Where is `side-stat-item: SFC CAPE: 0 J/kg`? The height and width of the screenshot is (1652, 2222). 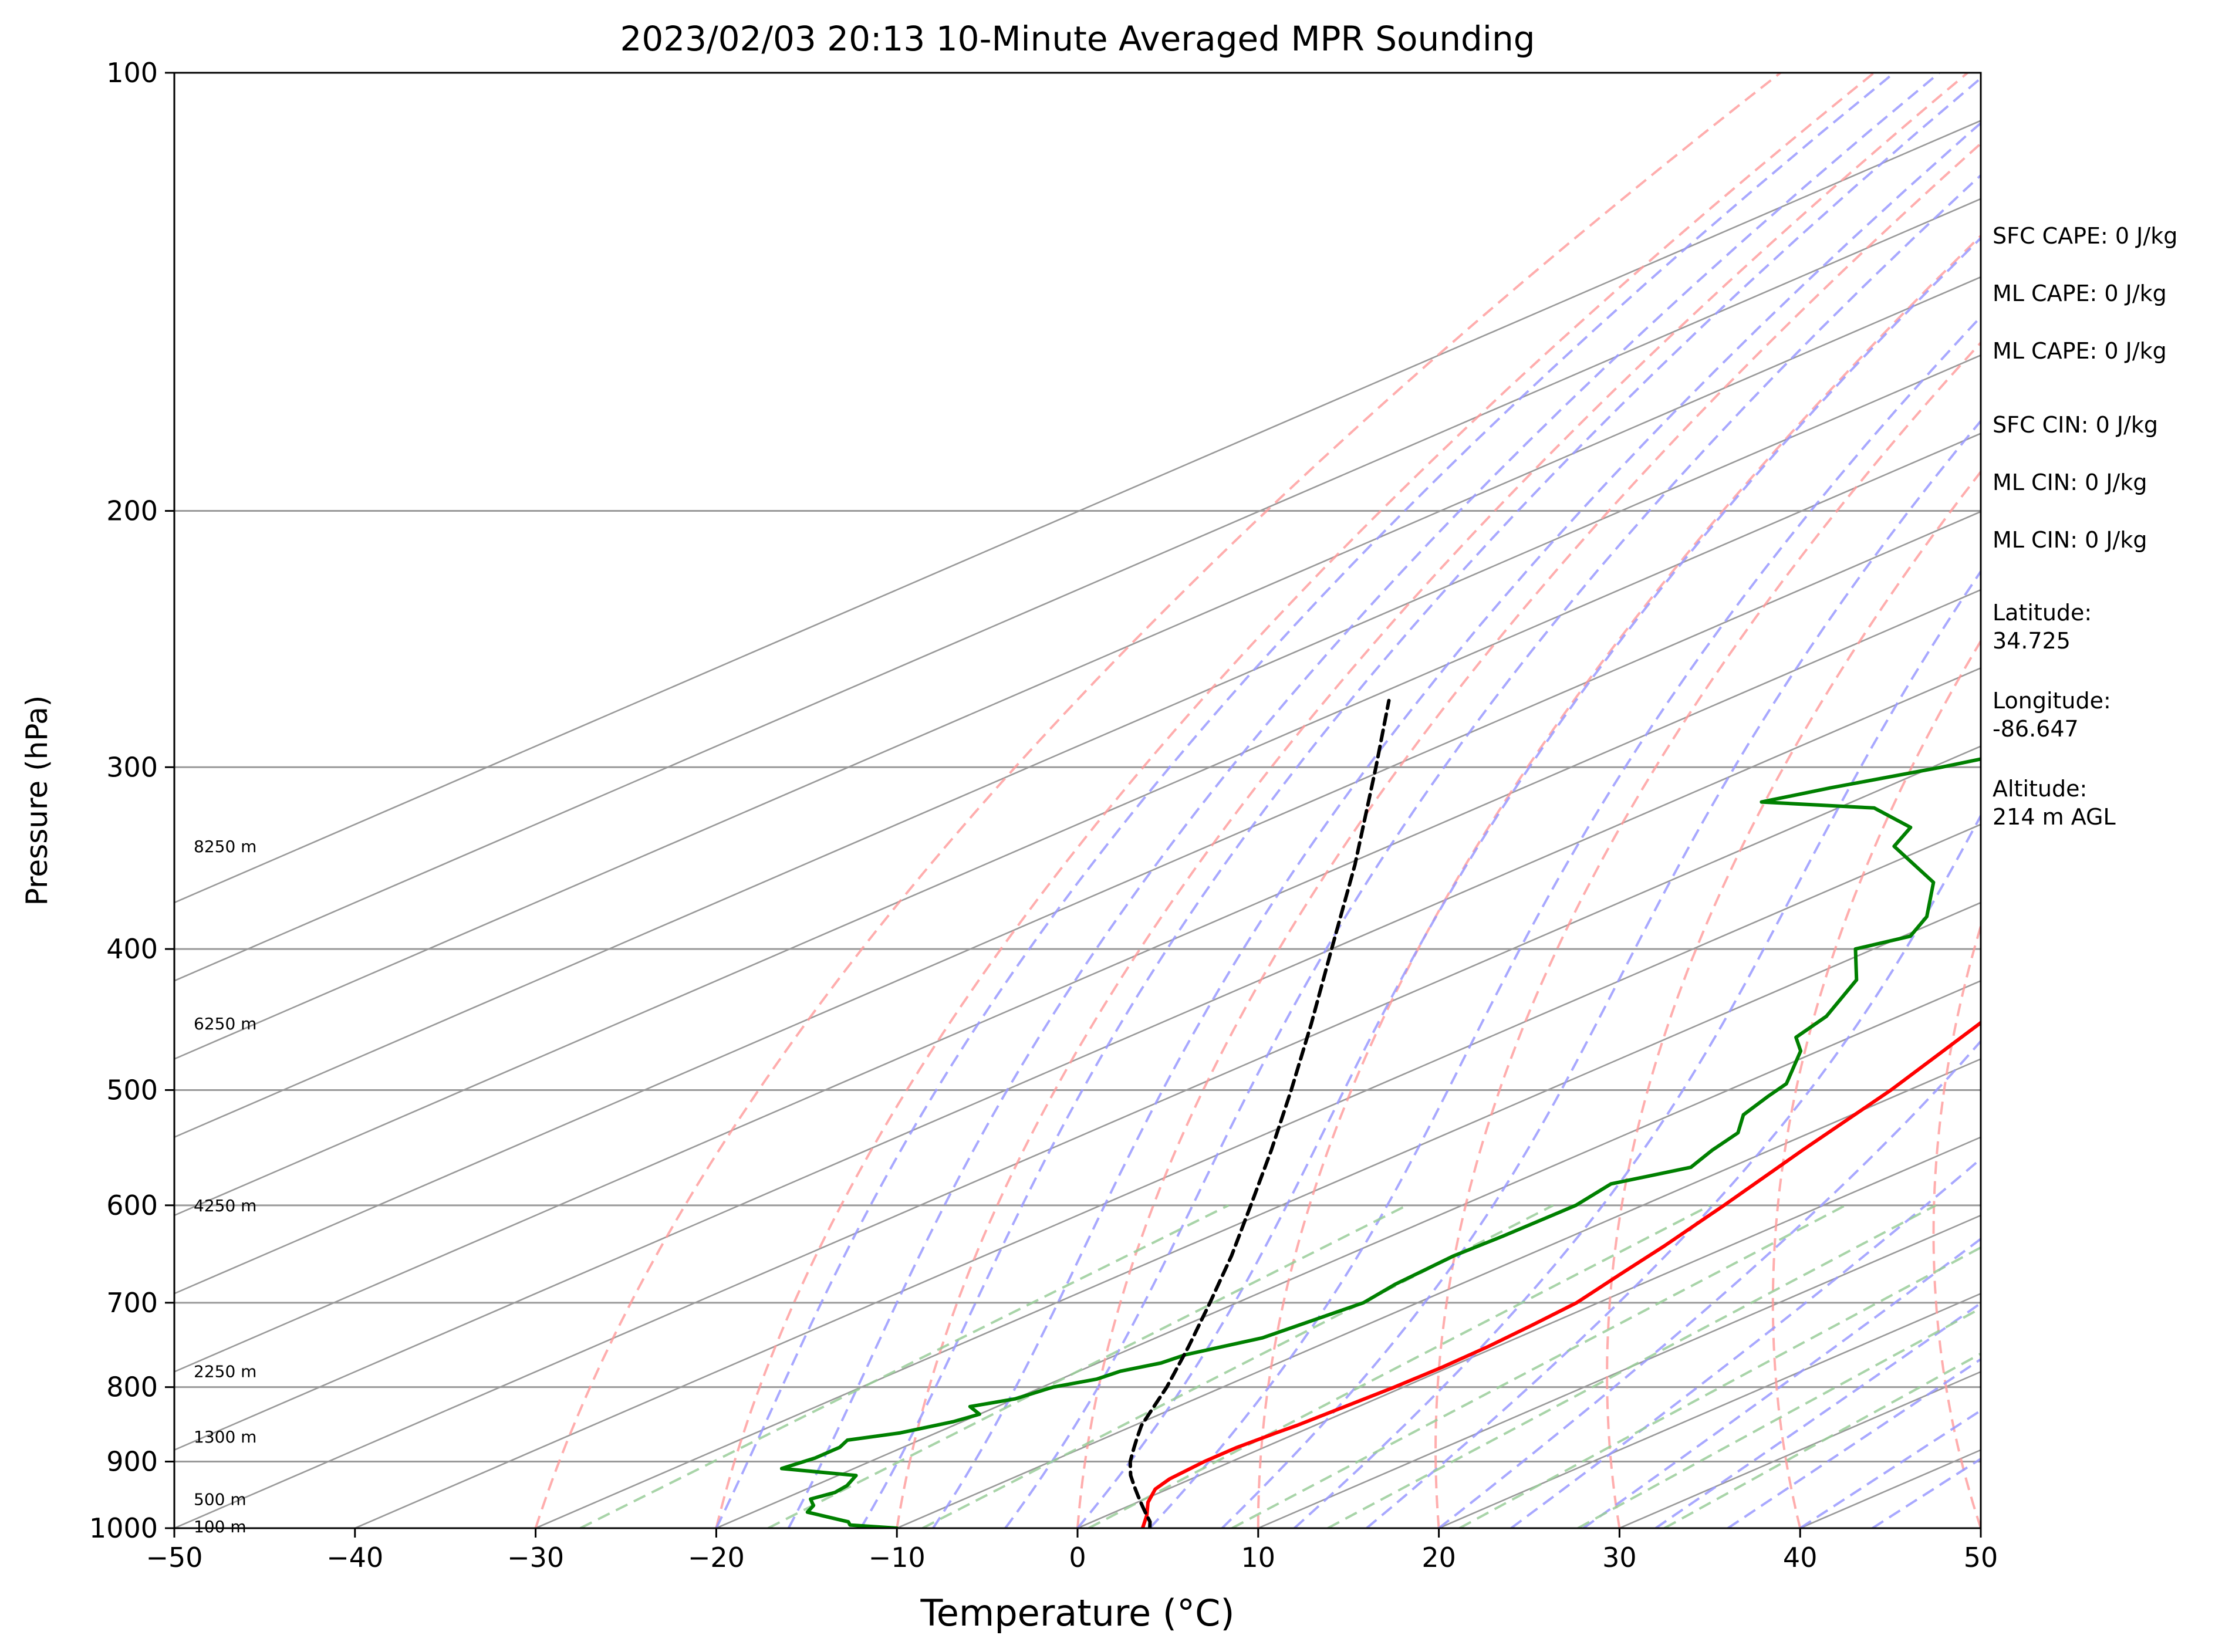
side-stat-item: SFC CAPE: 0 J/kg is located at coordinates (2085, 236).